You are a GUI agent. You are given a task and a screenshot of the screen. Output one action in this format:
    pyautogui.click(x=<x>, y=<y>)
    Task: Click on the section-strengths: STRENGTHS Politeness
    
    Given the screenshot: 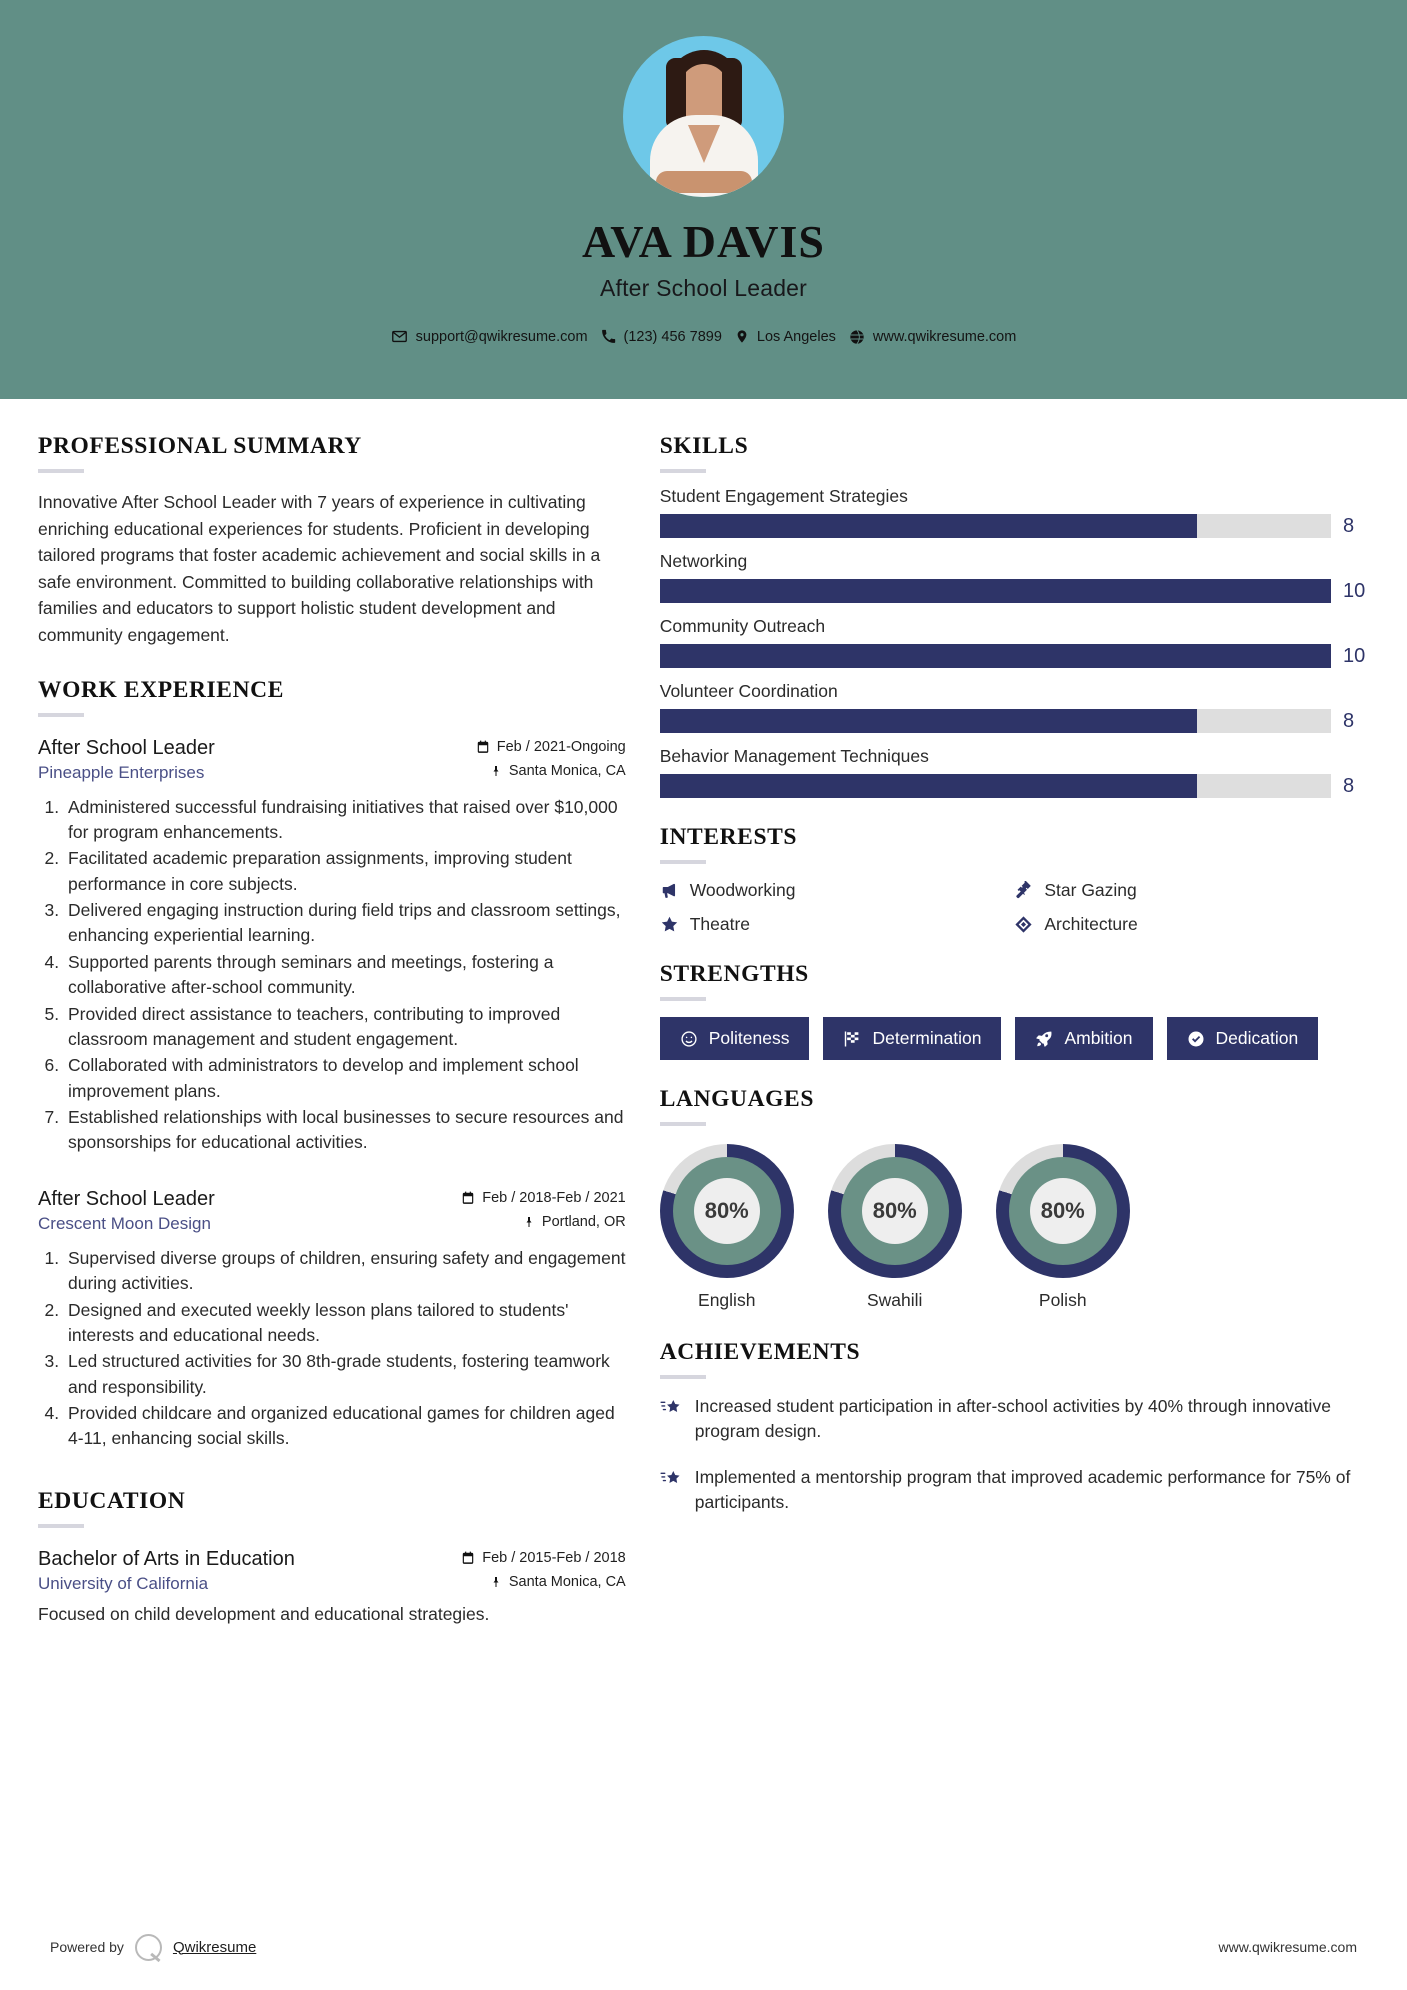 What is the action you would take?
    pyautogui.click(x=1014, y=1010)
    